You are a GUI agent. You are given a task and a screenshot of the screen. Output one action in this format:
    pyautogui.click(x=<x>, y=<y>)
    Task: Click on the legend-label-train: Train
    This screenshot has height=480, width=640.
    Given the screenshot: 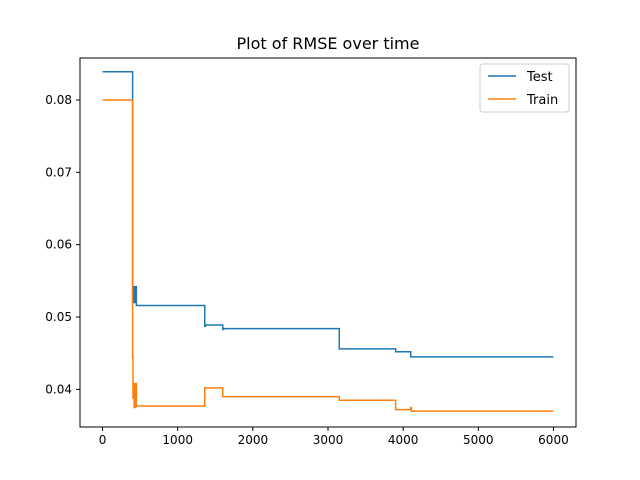 What is the action you would take?
    pyautogui.click(x=542, y=100)
    